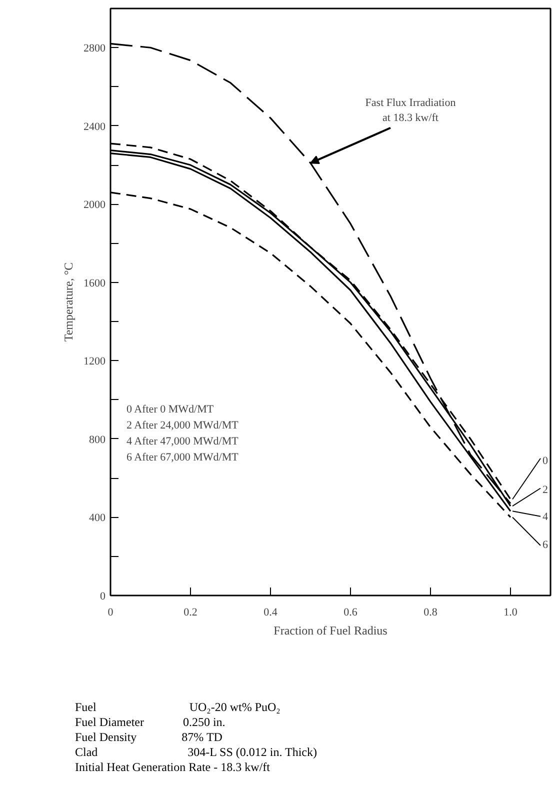 This screenshot has height=799, width=552. Describe the element at coordinates (182, 442) in the screenshot. I see `annotation: 4 After 47,000 MWd/MT` at that location.